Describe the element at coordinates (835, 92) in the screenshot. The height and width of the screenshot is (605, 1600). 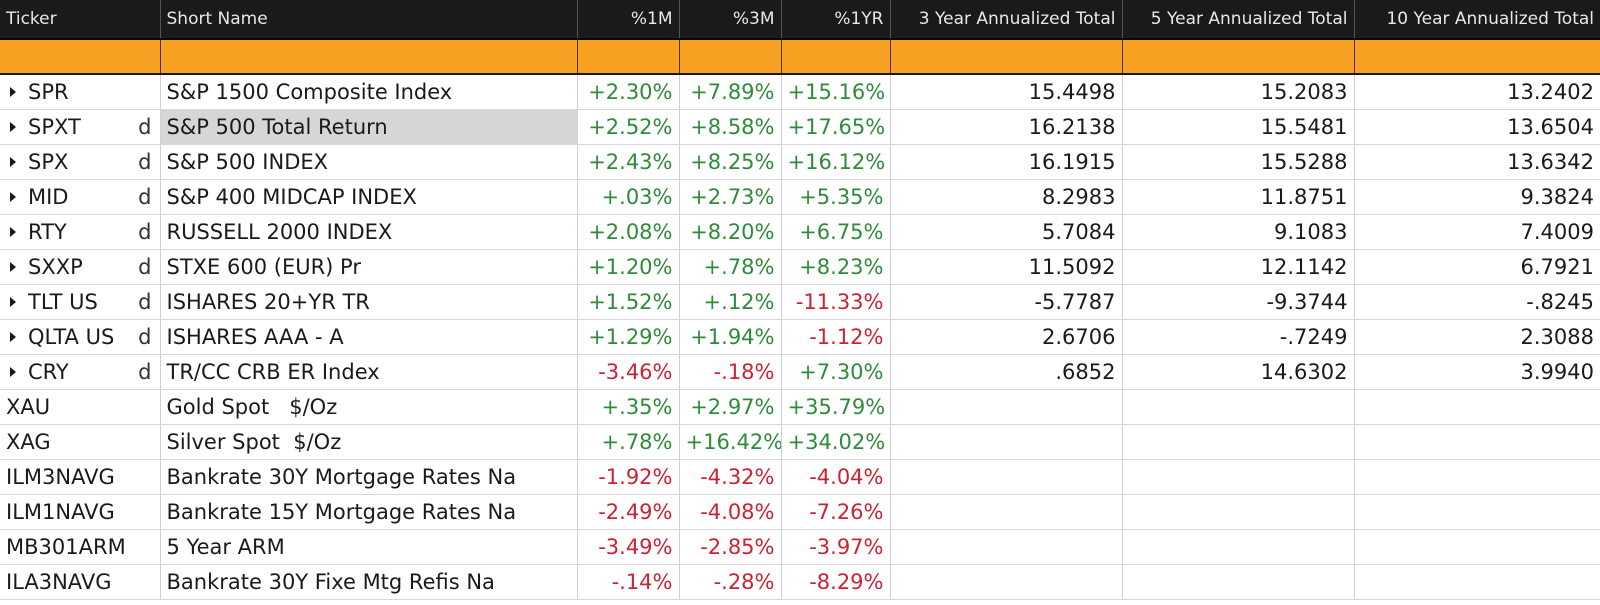
I see `value-cell-y1: +15.16%` at that location.